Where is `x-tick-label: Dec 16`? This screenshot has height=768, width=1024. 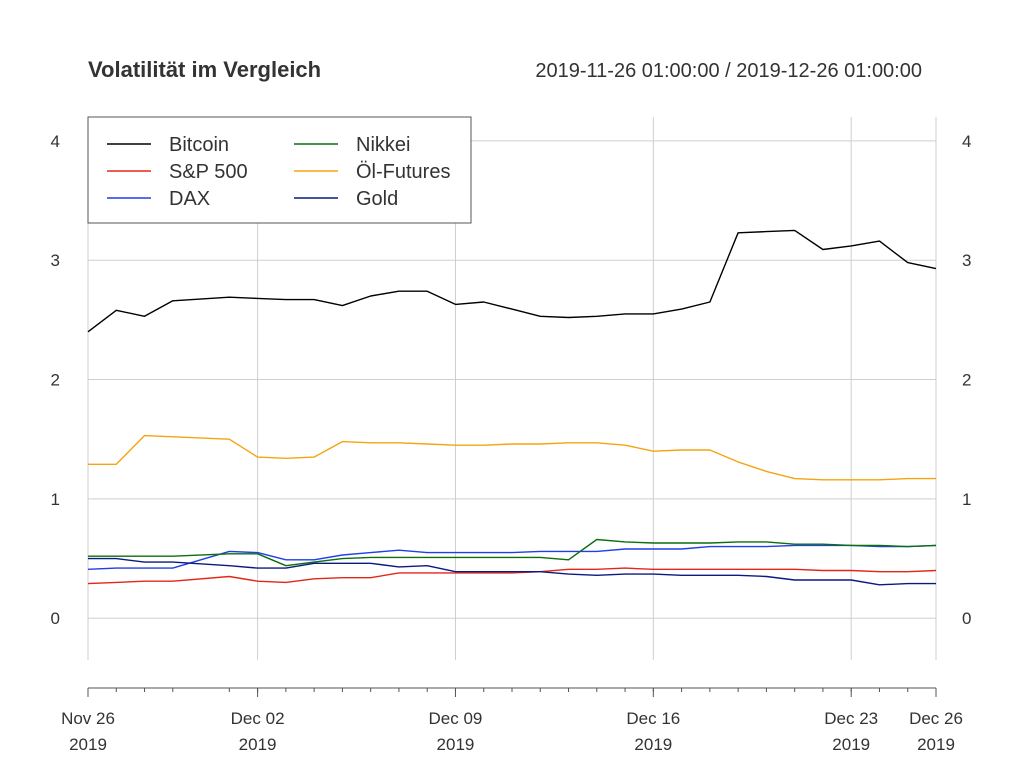
x-tick-label: Dec 16 is located at coordinates (653, 718).